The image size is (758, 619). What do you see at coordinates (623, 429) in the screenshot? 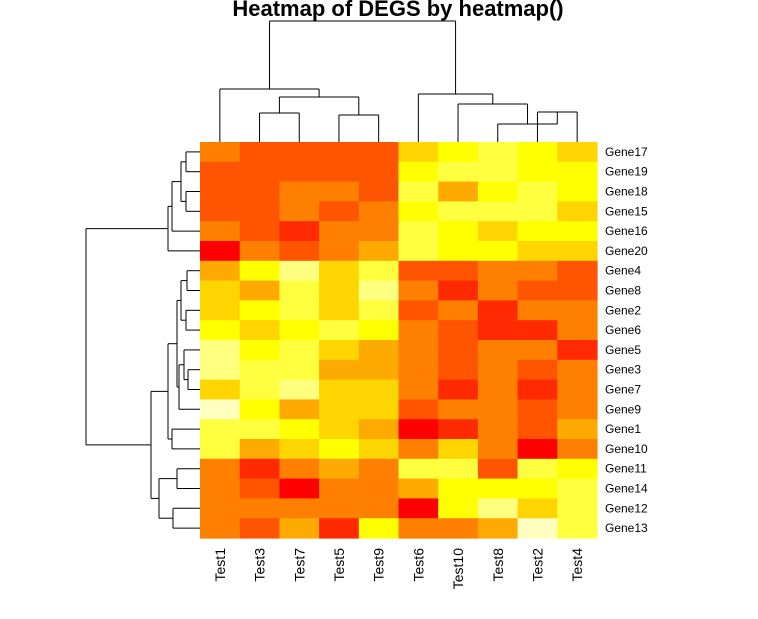
I see `row-label: Gene1` at bounding box center [623, 429].